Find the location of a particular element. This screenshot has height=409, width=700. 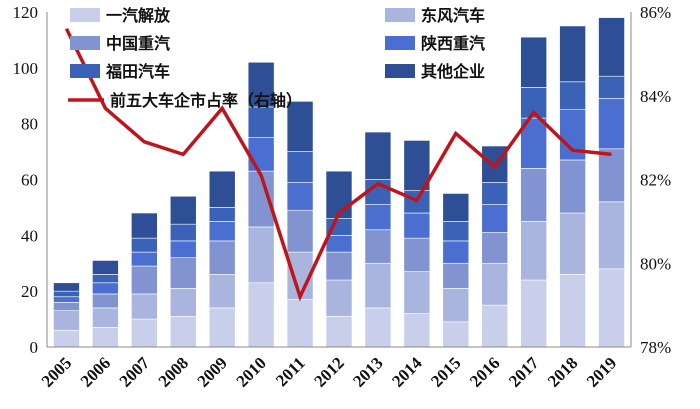

left-tick-label: 80 is located at coordinates (29, 124).